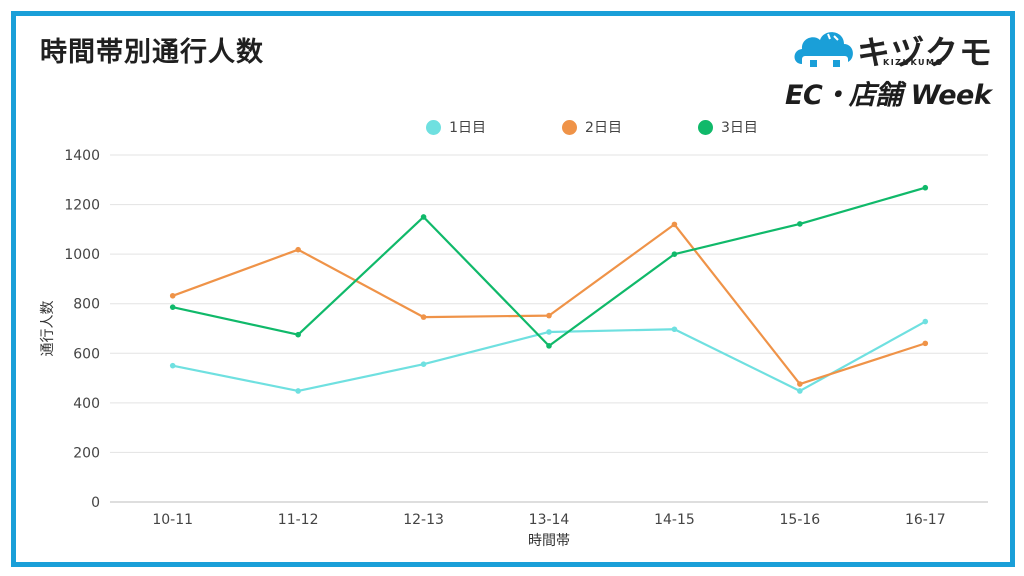 The image size is (1024, 576). I want to click on logo-name: キヅクモ, so click(925, 52).